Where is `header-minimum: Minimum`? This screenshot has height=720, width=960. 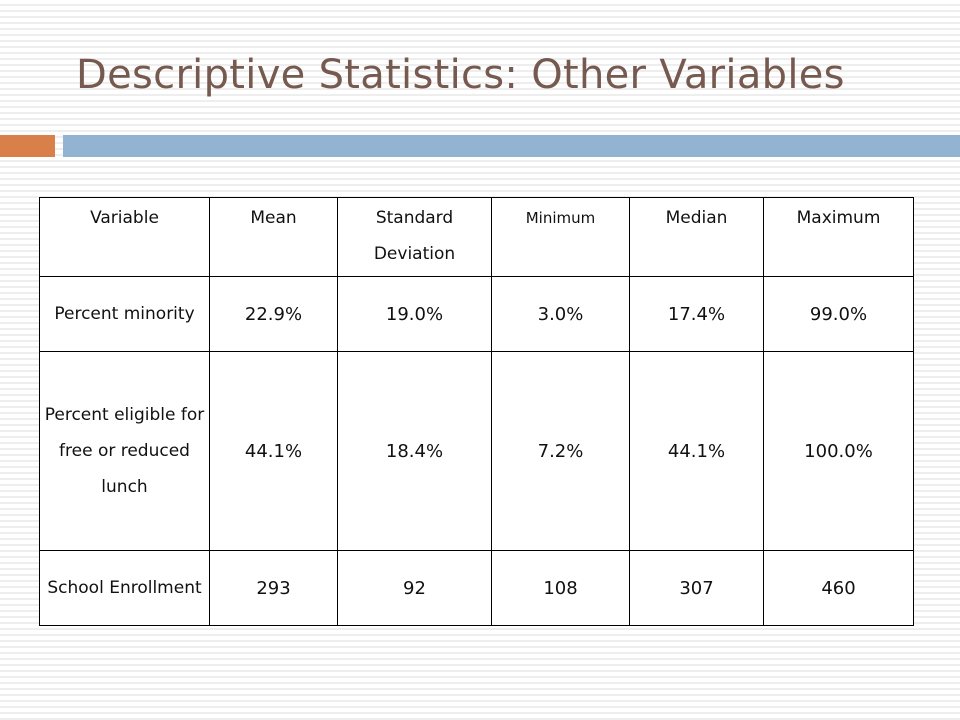
header-minimum: Minimum is located at coordinates (560, 237).